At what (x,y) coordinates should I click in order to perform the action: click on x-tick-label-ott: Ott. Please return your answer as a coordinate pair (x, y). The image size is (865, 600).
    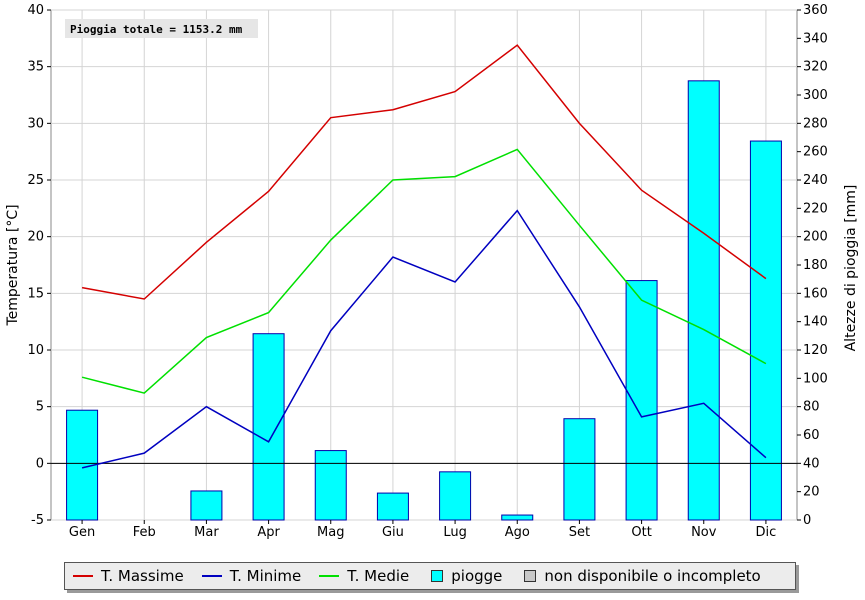
    Looking at the image, I should click on (641, 532).